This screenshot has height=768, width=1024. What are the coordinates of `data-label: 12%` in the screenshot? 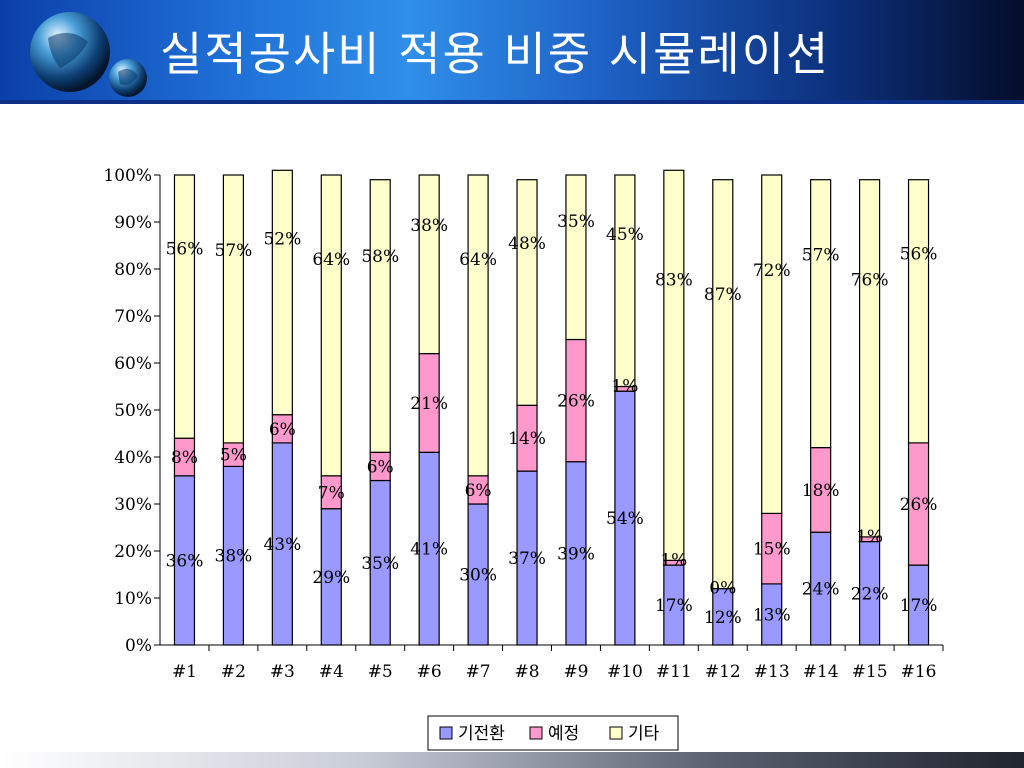 It's located at (723, 618).